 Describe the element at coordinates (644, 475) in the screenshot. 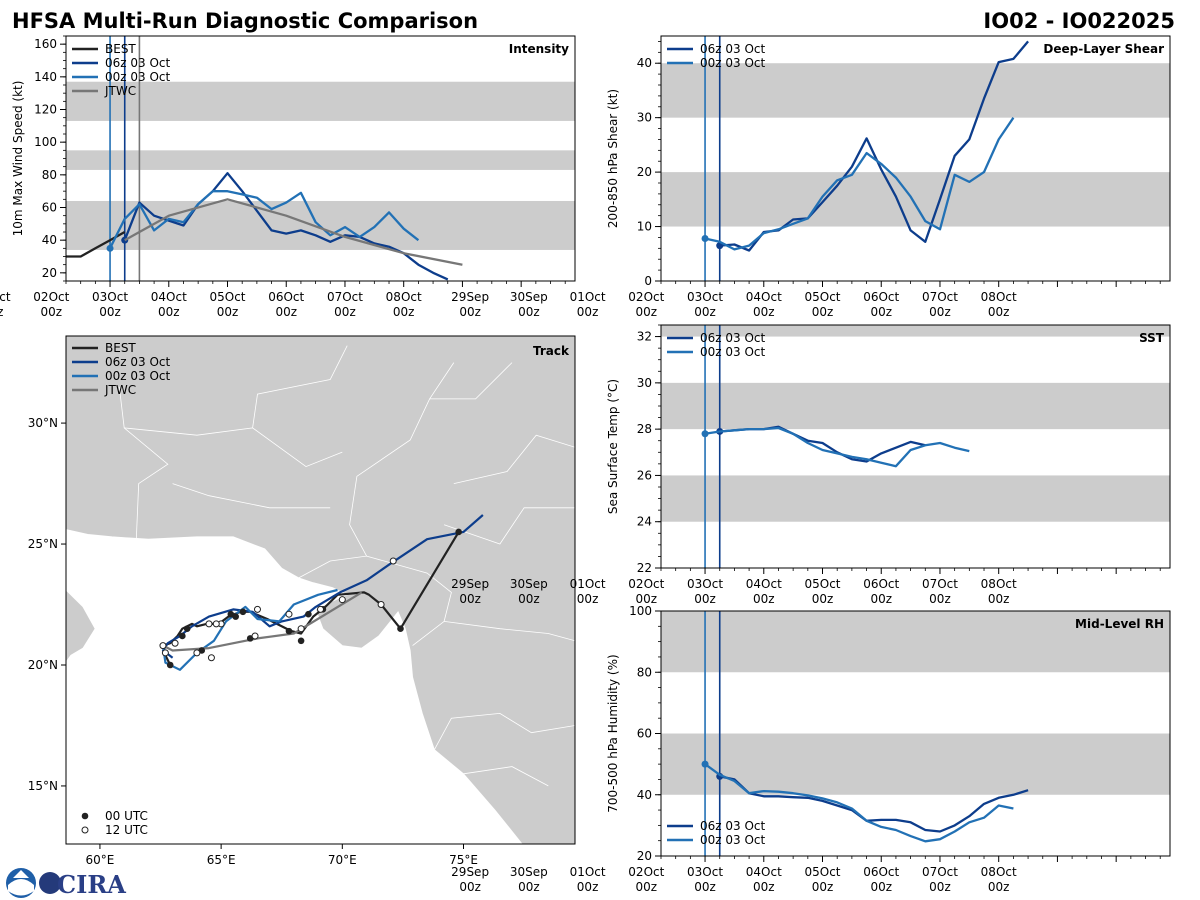

I see `y-tick-label: 26` at that location.